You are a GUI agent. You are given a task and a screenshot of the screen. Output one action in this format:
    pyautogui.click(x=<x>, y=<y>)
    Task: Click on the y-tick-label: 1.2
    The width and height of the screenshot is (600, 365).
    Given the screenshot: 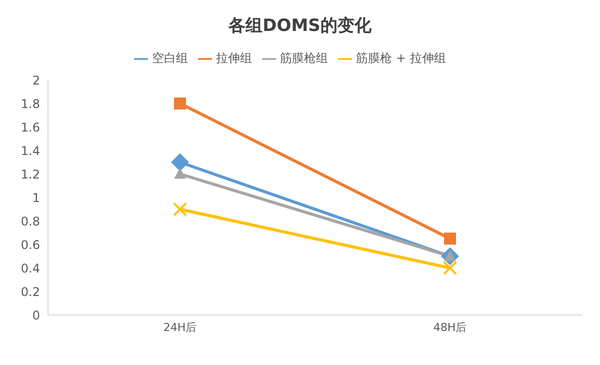 What is the action you would take?
    pyautogui.click(x=30, y=174)
    